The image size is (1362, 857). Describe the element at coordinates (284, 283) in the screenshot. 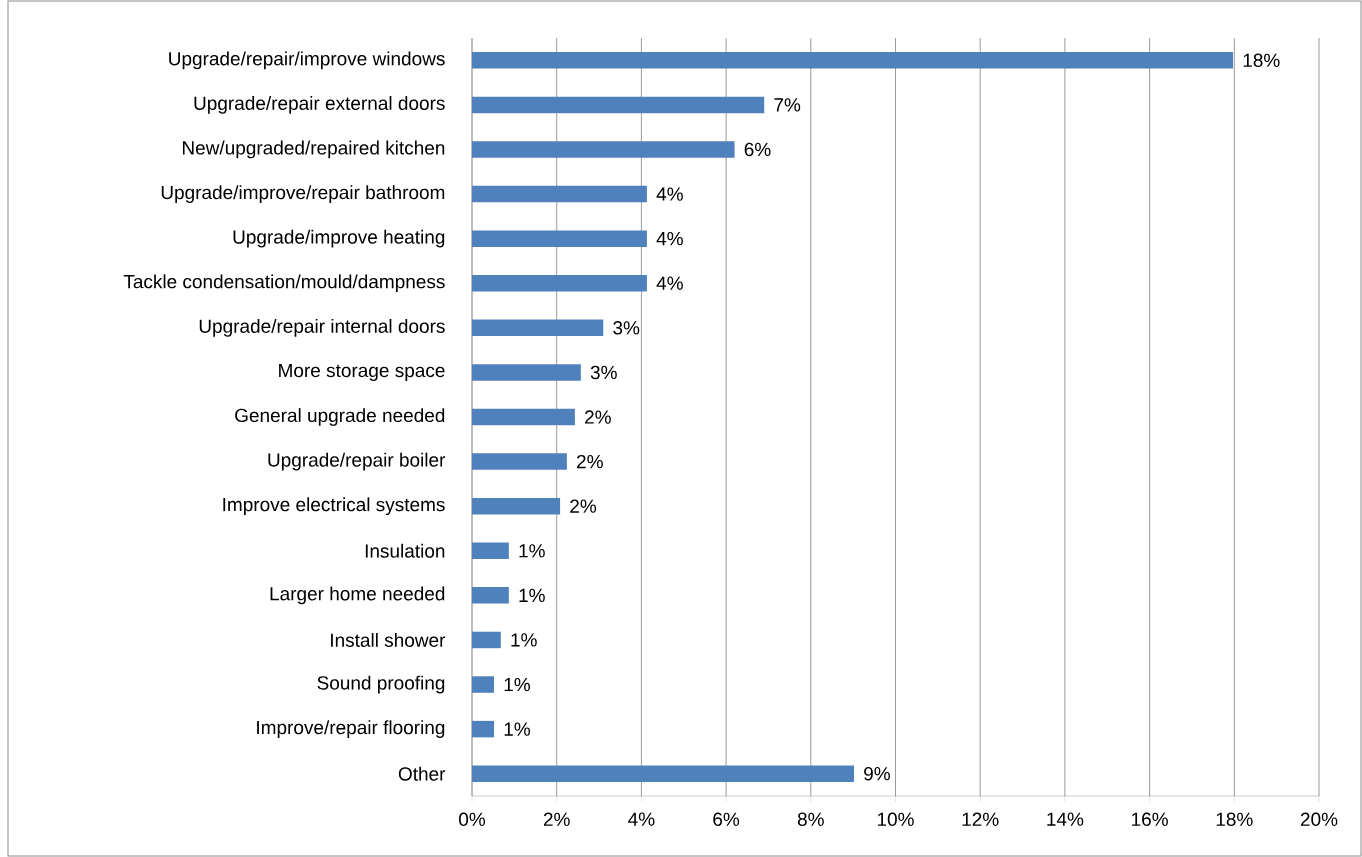

I see `y-tick-label: Tackle condensation/mould/dampness` at that location.